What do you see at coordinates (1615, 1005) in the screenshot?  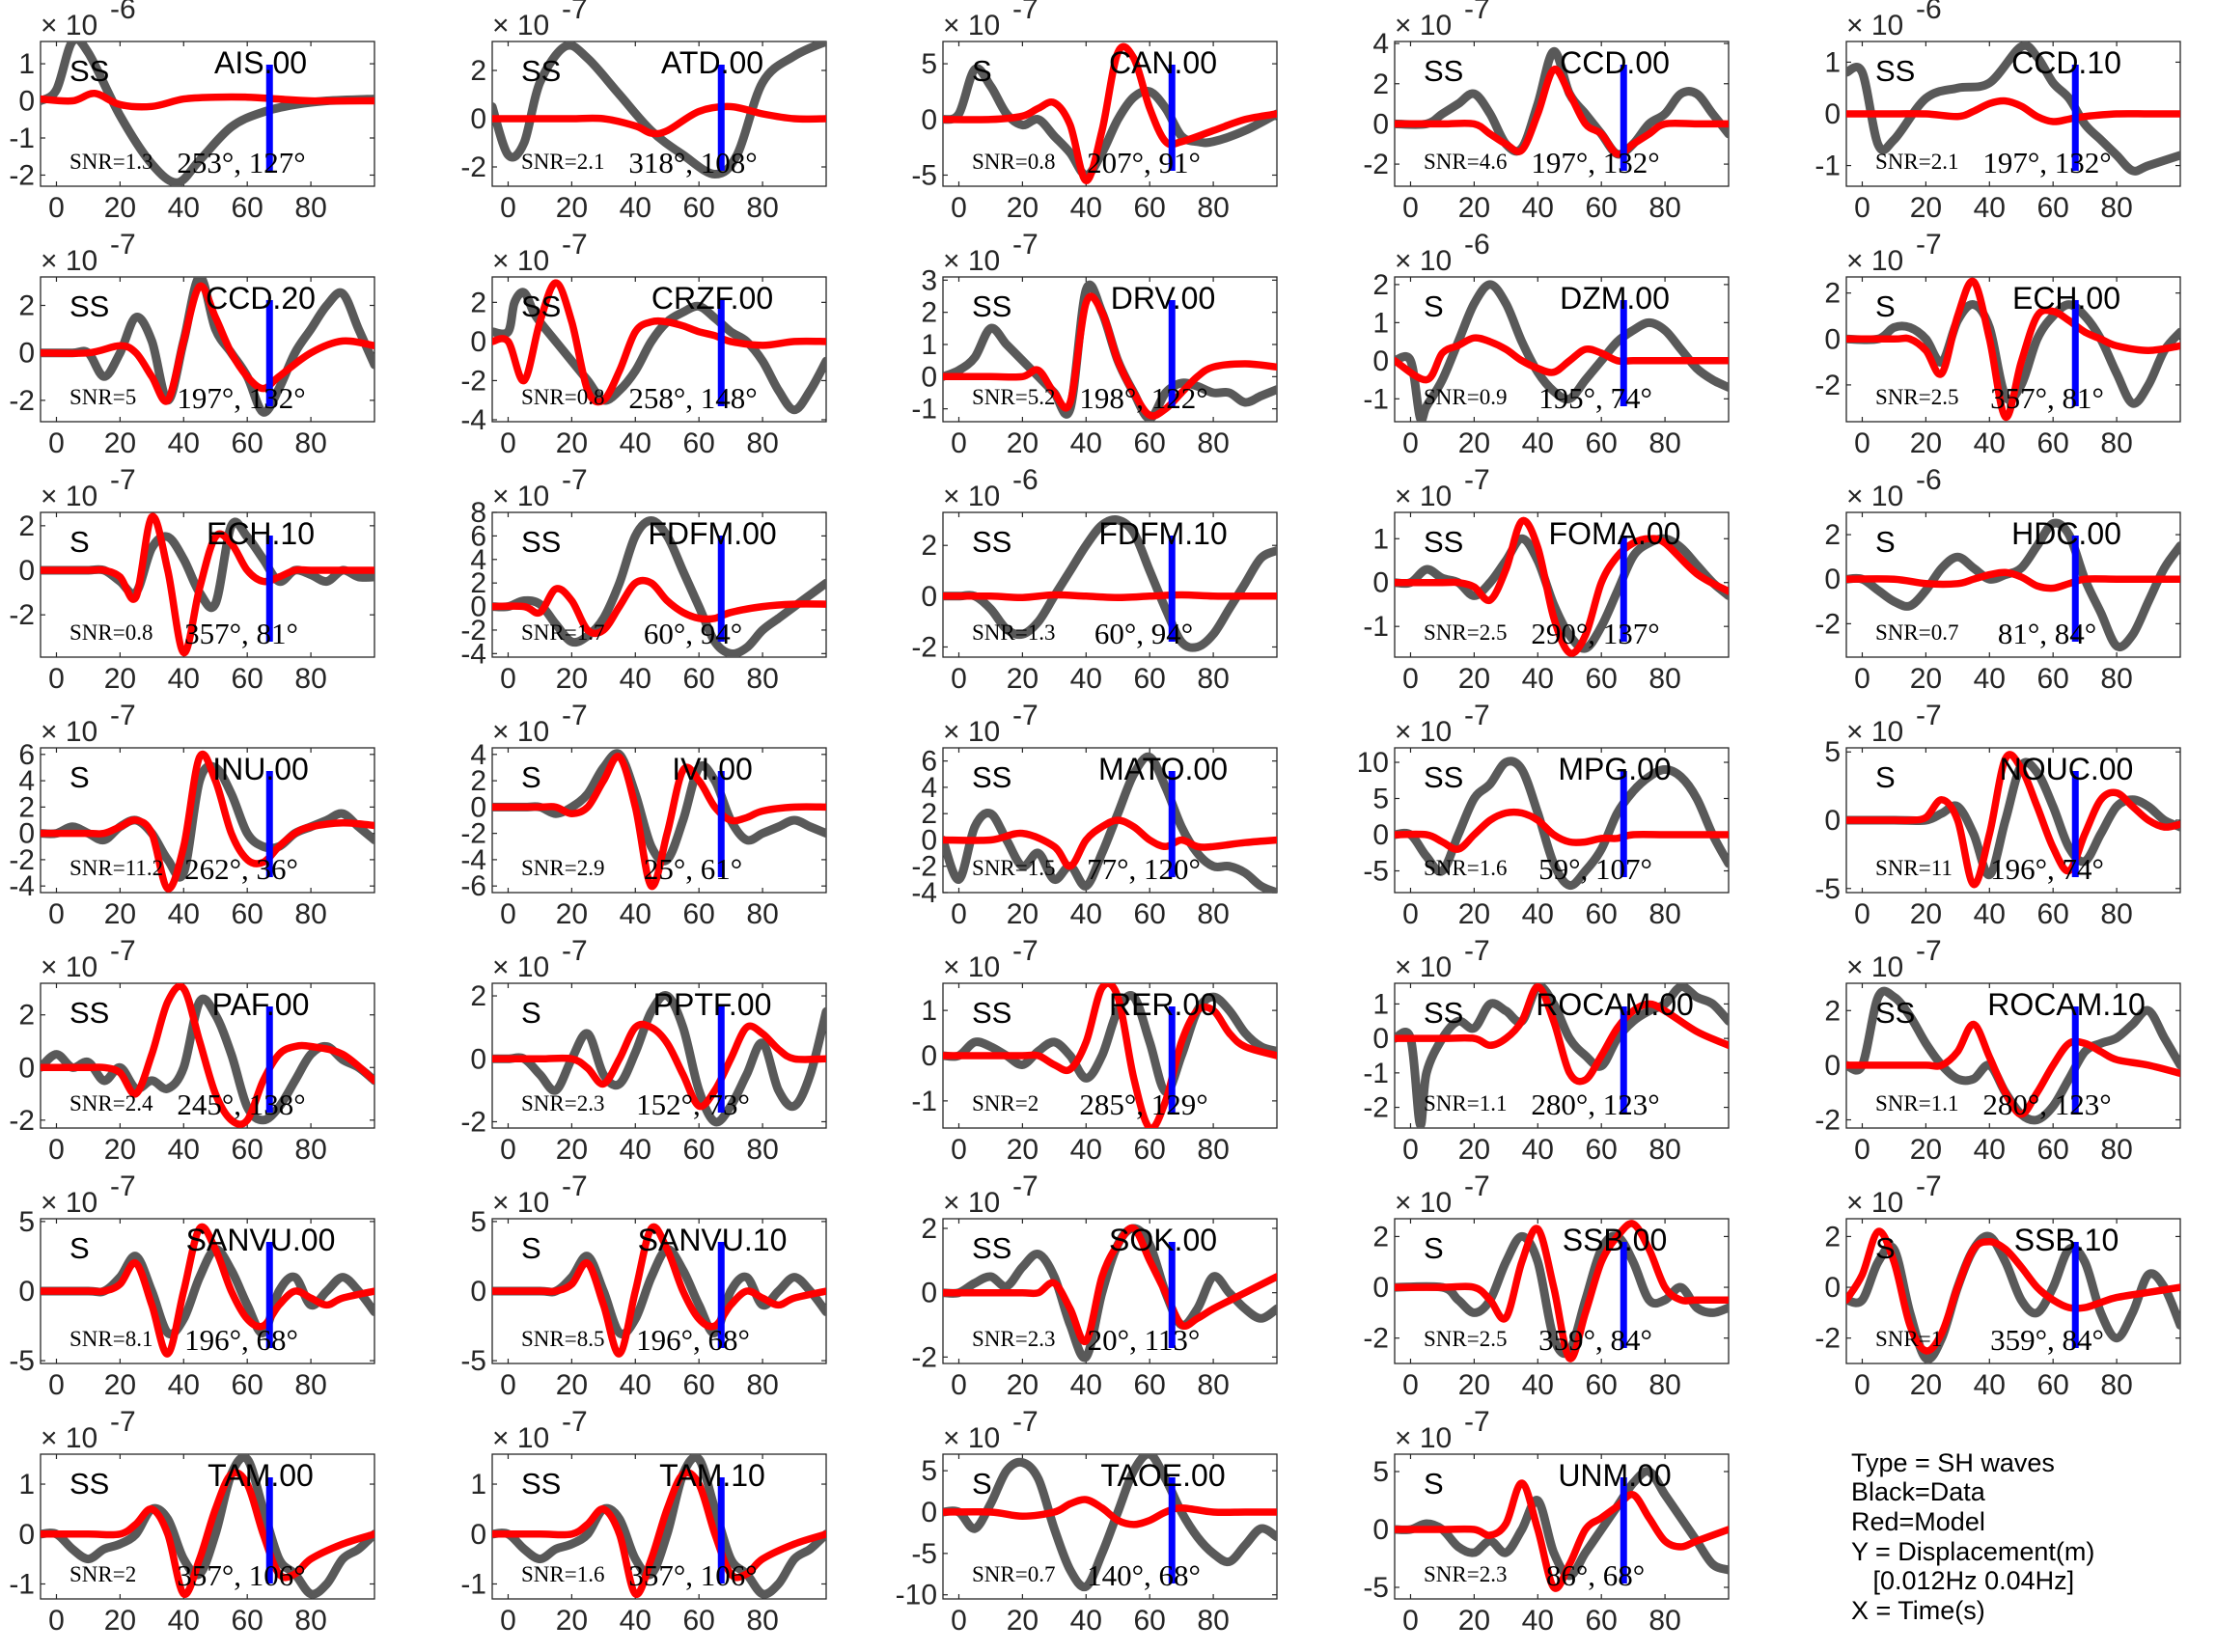 I see `station-label: ROCAM.00` at bounding box center [1615, 1005].